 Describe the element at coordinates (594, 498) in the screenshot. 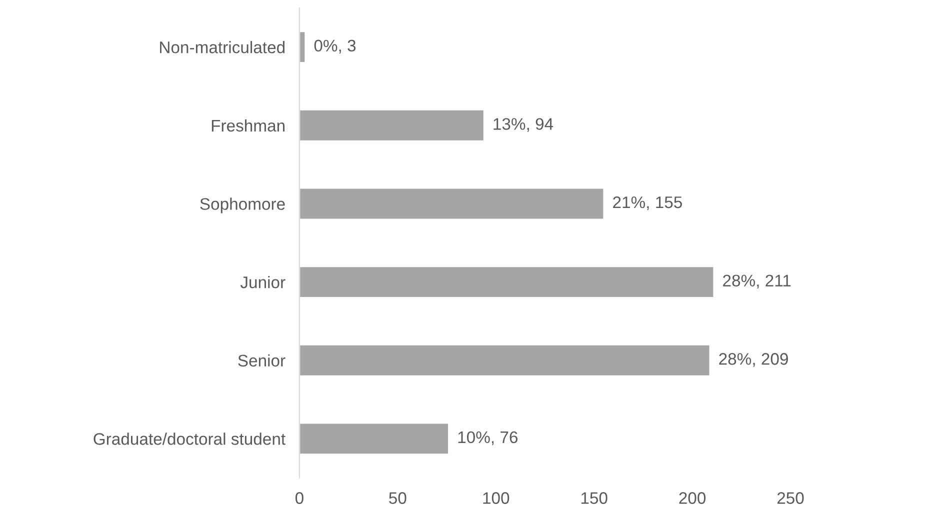

I see `x-tick-label: 150` at that location.